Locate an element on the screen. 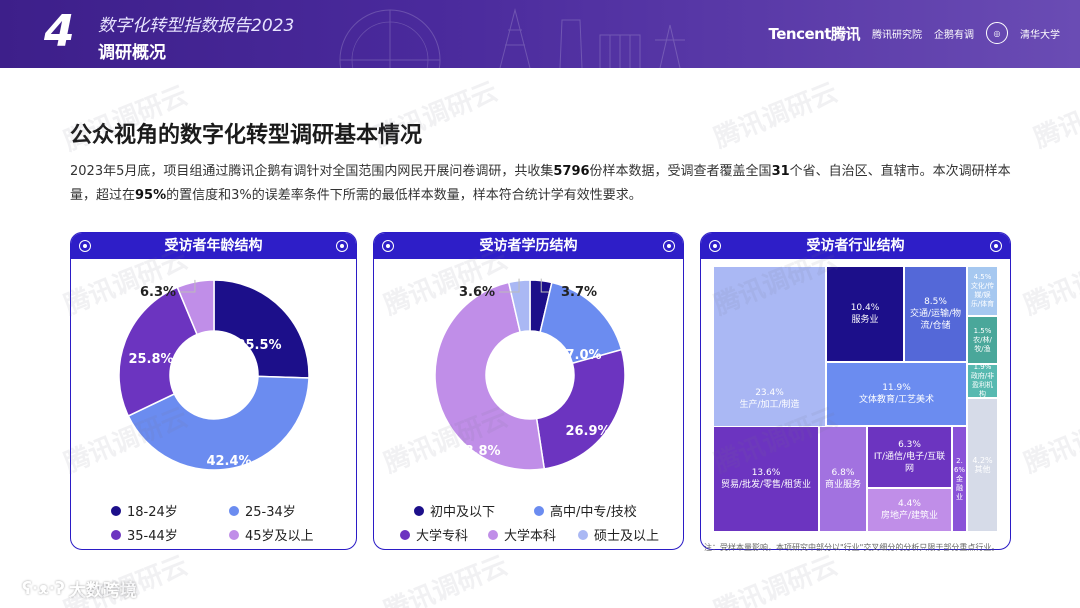  section-title: 调研概况 is located at coordinates (132, 53).